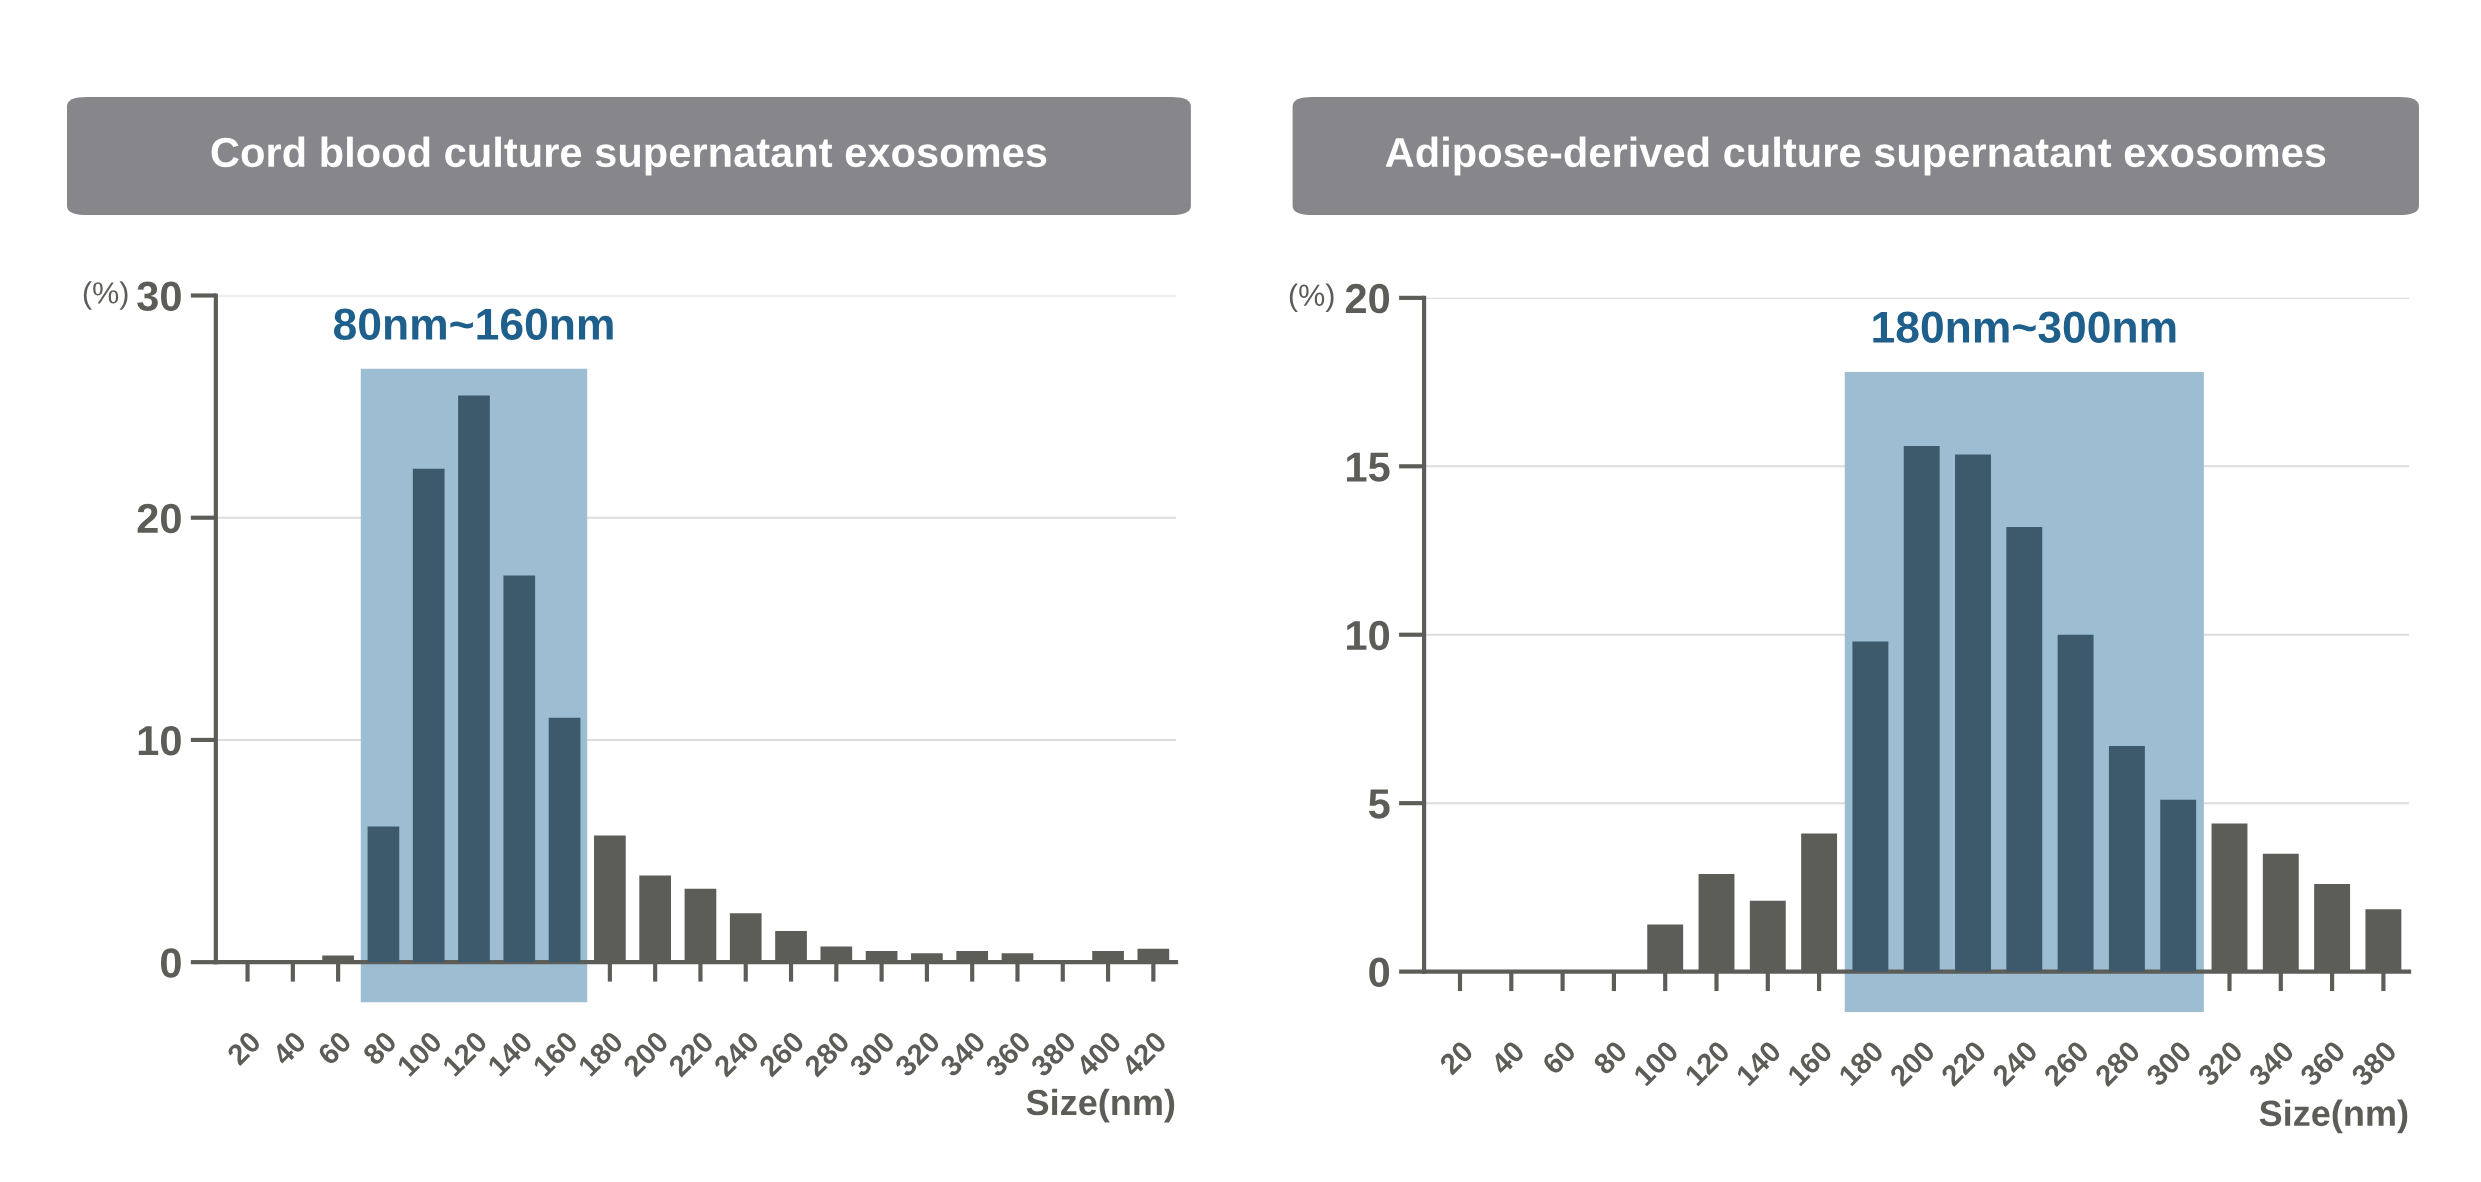 This screenshot has height=1182, width=2481. What do you see at coordinates (473, 324) in the screenshot?
I see `band-label: 80nm~160nm` at bounding box center [473, 324].